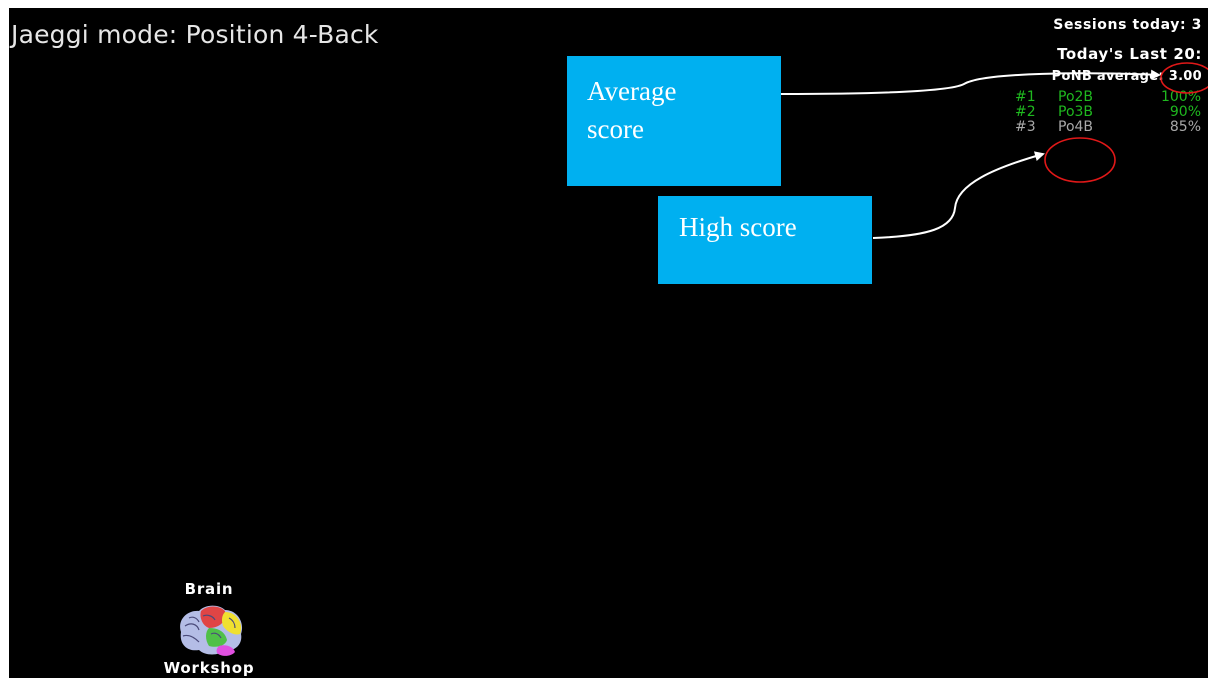 The image size is (1208, 678). Describe the element at coordinates (1025, 112) in the screenshot. I see `score-rank: #2` at that location.